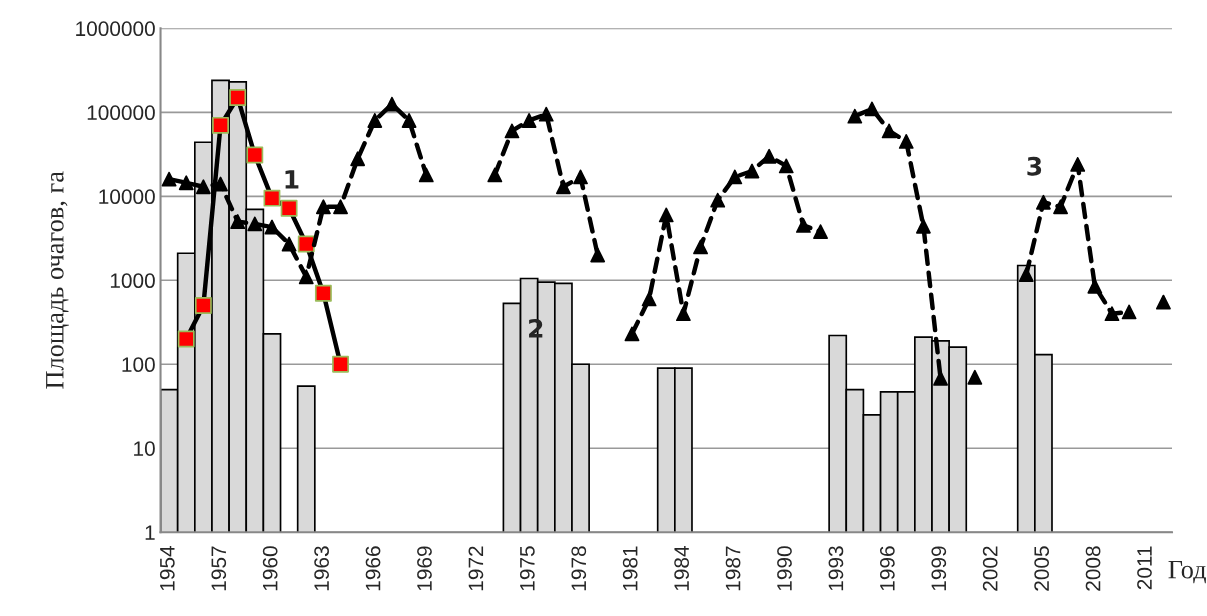 This screenshot has width=1207, height=616. I want to click on x-tick-label: 2011, so click(1144, 568).